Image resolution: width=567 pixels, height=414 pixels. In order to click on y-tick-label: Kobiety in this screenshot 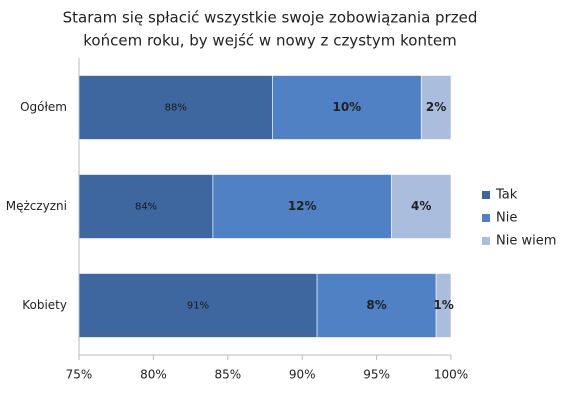, I will do `click(44, 305)`.